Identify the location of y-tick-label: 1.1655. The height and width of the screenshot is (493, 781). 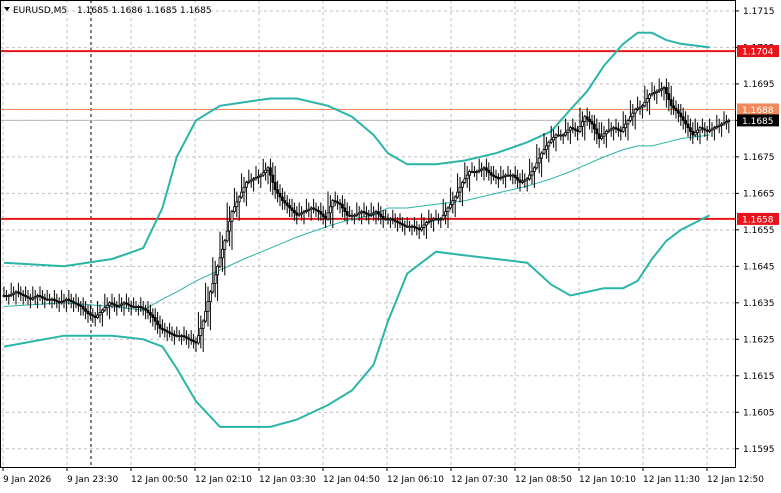
(759, 231).